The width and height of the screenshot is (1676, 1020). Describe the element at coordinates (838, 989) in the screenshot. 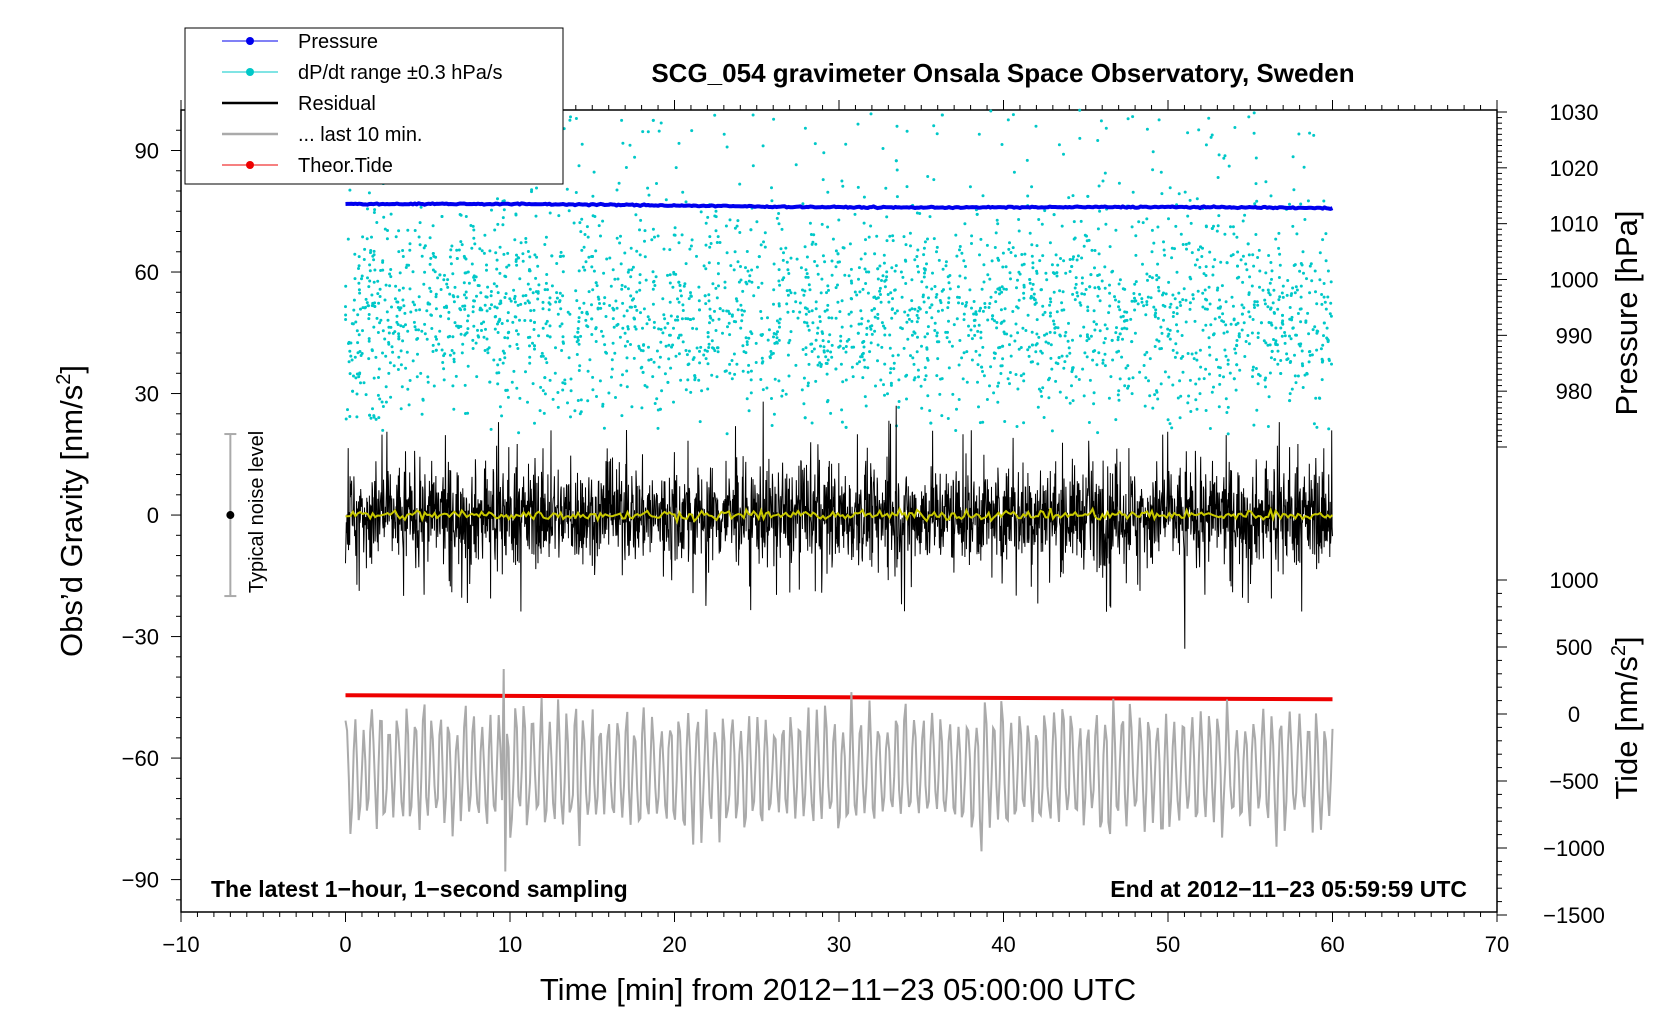

I see `x-axis-title: Time [min] from 2012−11−23 05:00:00 UTC` at that location.